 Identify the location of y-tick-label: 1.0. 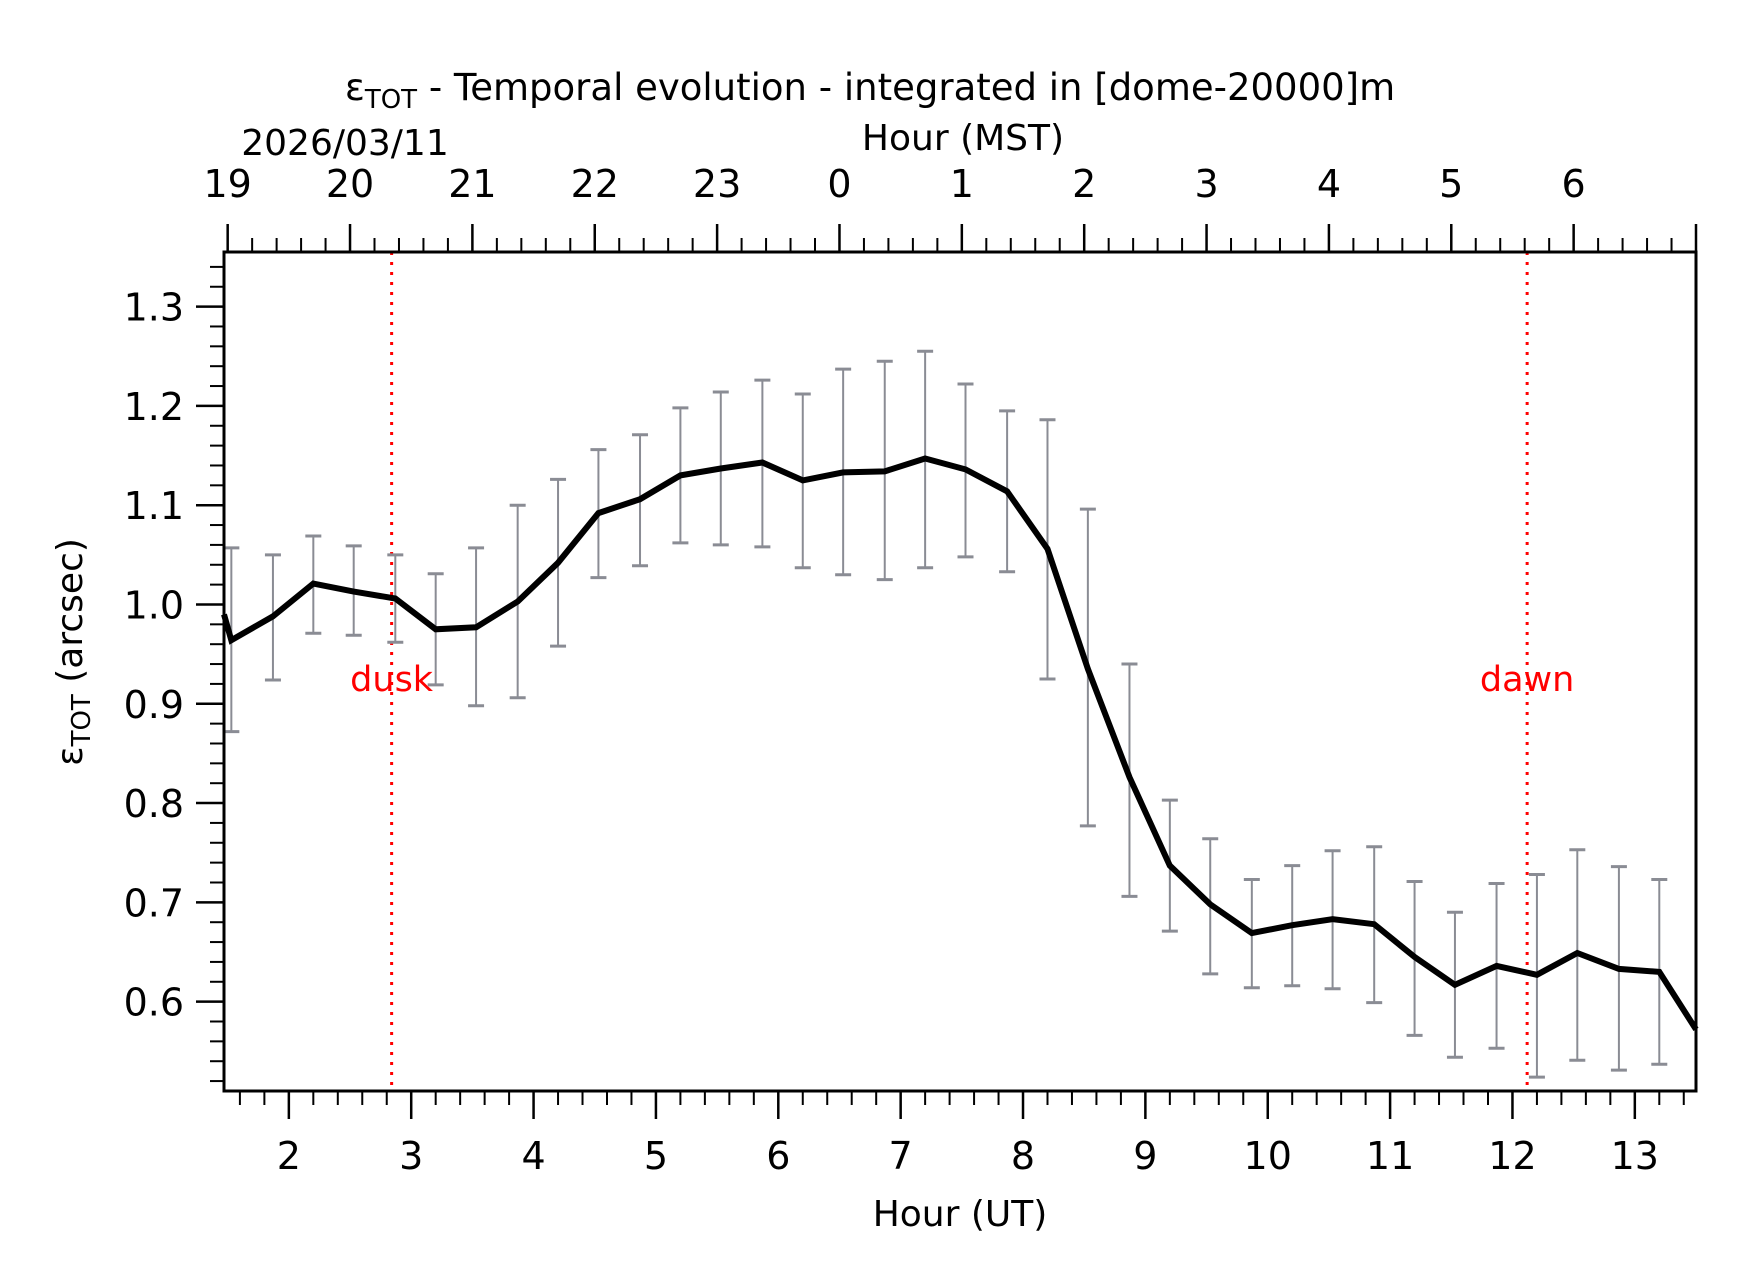
(154, 605).